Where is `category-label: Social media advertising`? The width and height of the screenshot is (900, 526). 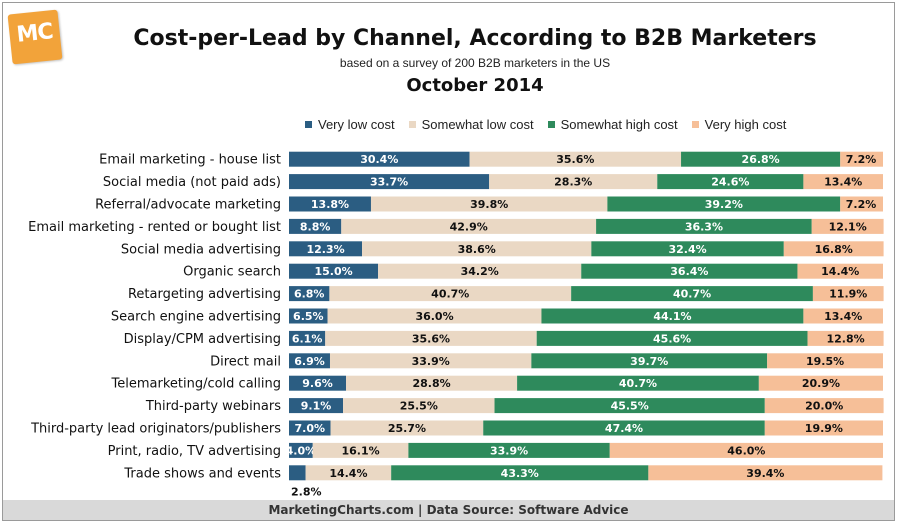
category-label: Social media advertising is located at coordinates (201, 249).